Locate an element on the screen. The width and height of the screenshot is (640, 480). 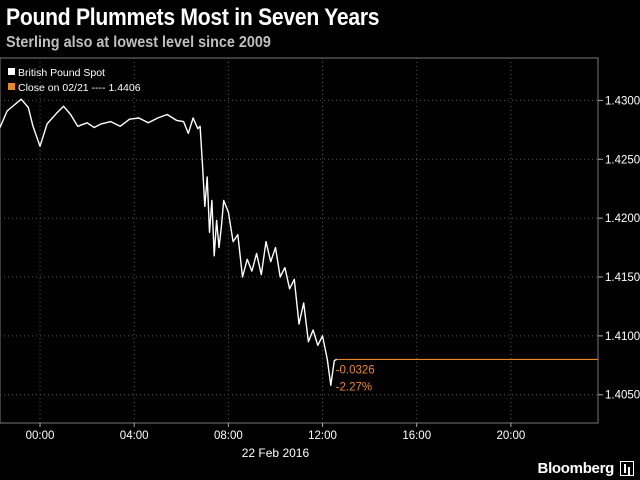
x-axis-label: 22 Feb 2016 is located at coordinates (276, 453).